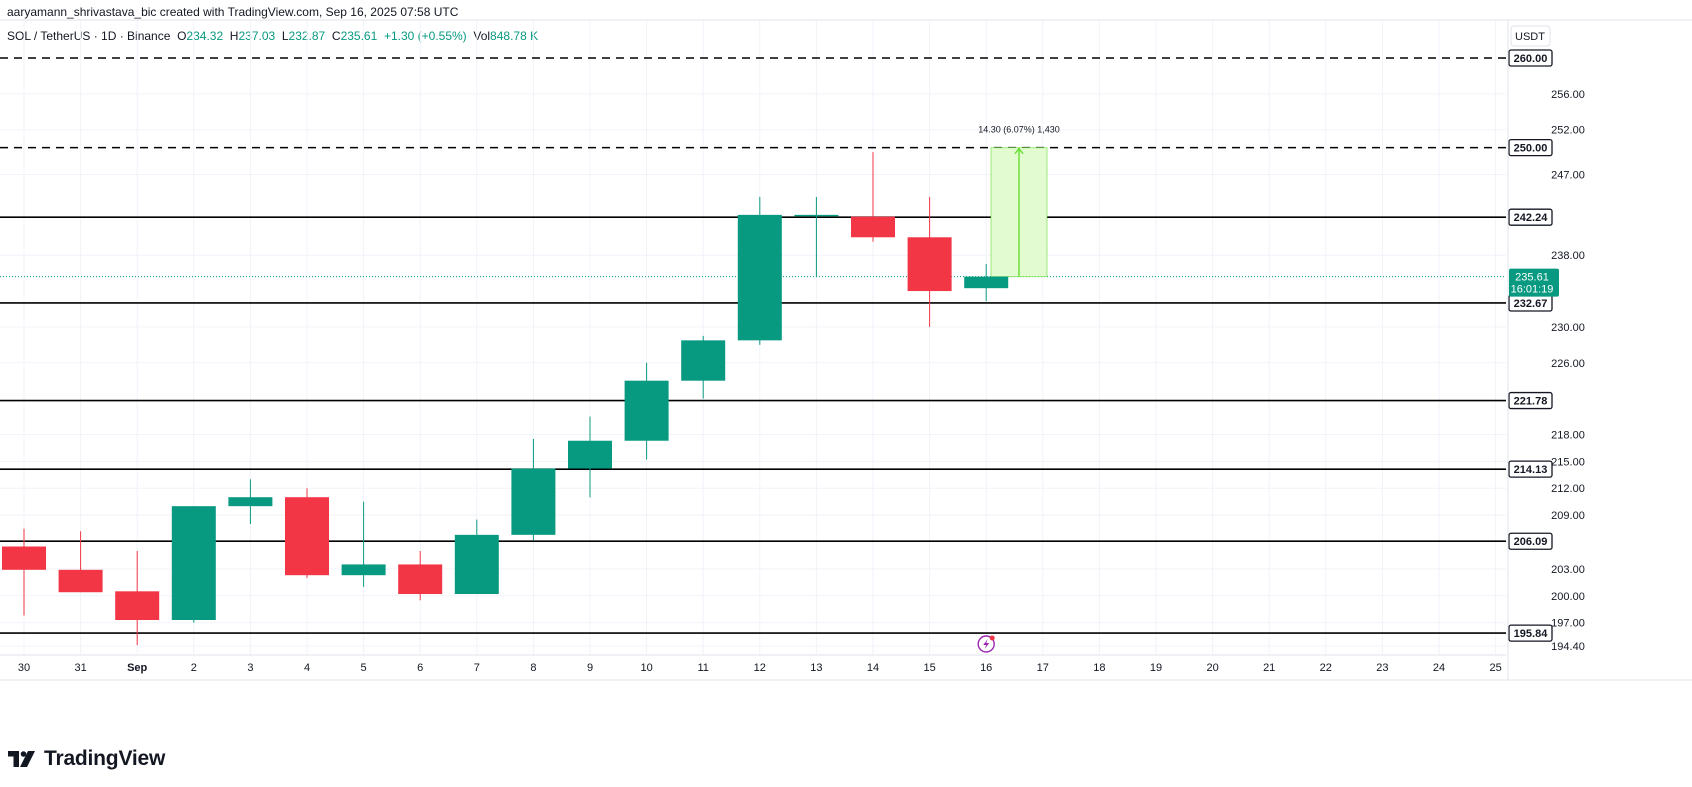 This screenshot has height=787, width=1692. I want to click on date-tick-label: 31, so click(80, 668).